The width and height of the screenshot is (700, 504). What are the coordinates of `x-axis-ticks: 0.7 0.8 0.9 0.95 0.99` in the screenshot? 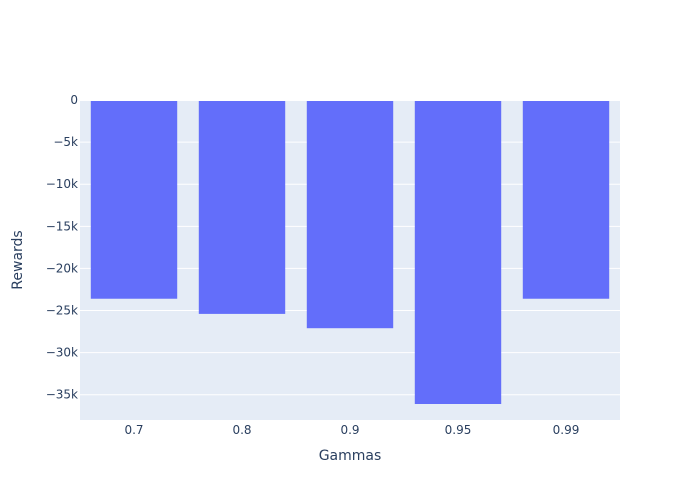 It's located at (351, 430).